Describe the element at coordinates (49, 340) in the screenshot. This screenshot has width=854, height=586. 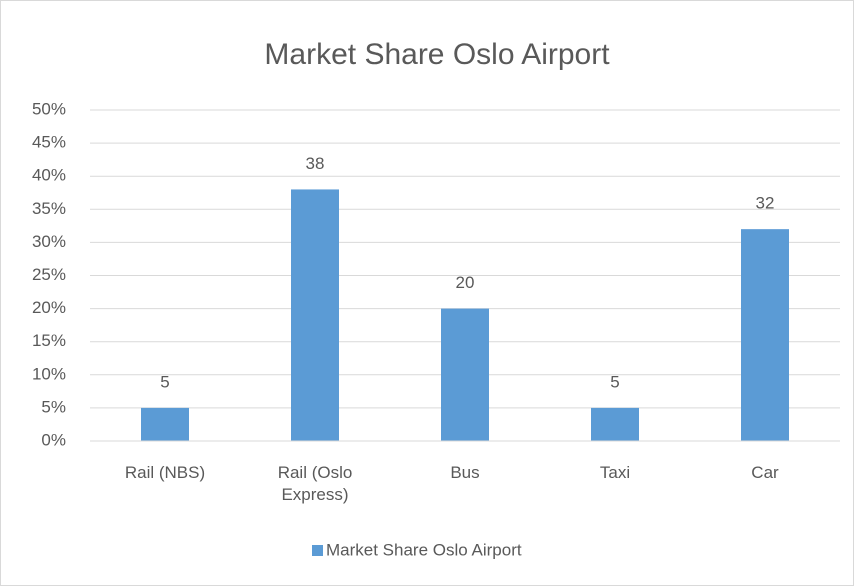
I see `y-tick-label: 15%` at that location.